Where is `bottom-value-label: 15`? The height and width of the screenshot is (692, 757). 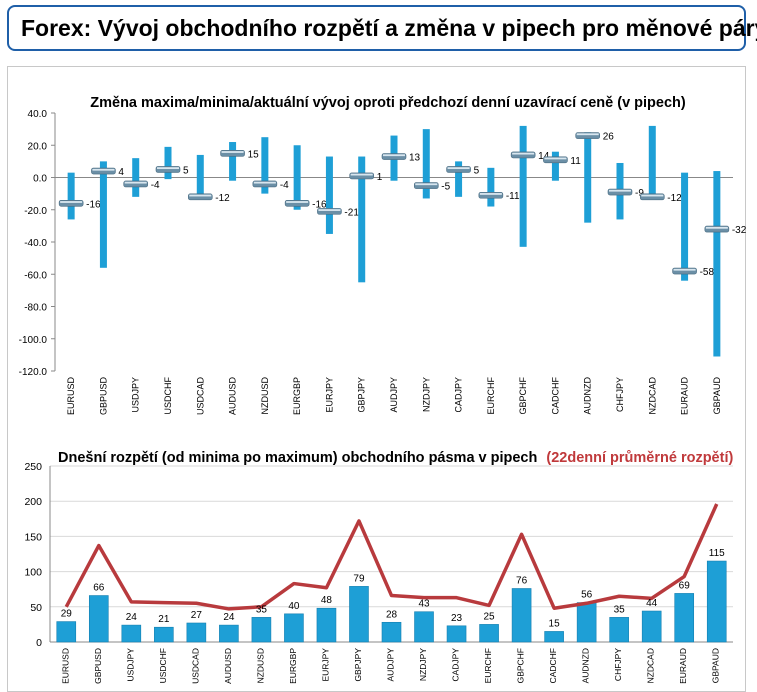
bottom-value-label: 15 is located at coordinates (555, 623).